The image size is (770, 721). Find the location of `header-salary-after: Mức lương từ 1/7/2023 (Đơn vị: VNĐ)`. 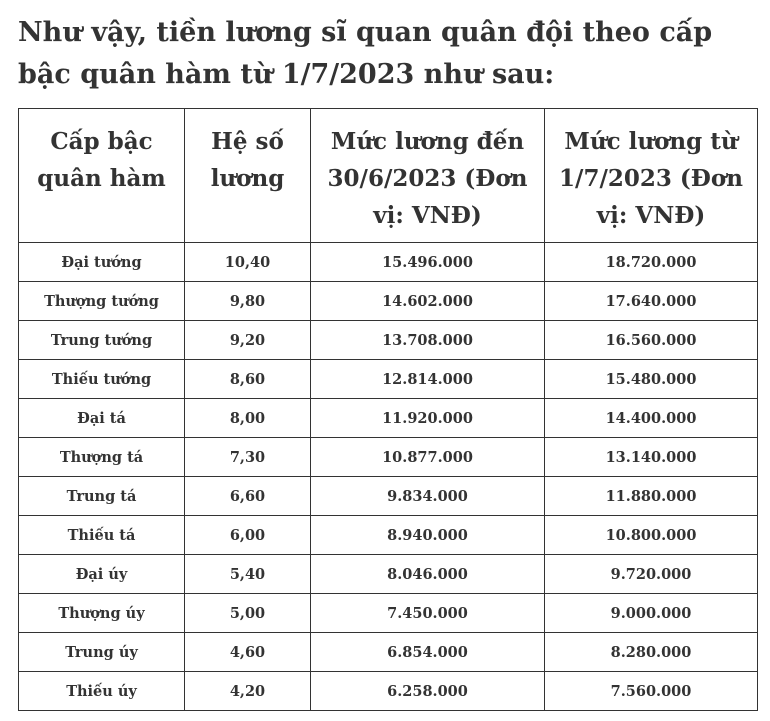

header-salary-after: Mức lương từ 1/7/2023 (Đơn vị: VNĐ) is located at coordinates (651, 175).